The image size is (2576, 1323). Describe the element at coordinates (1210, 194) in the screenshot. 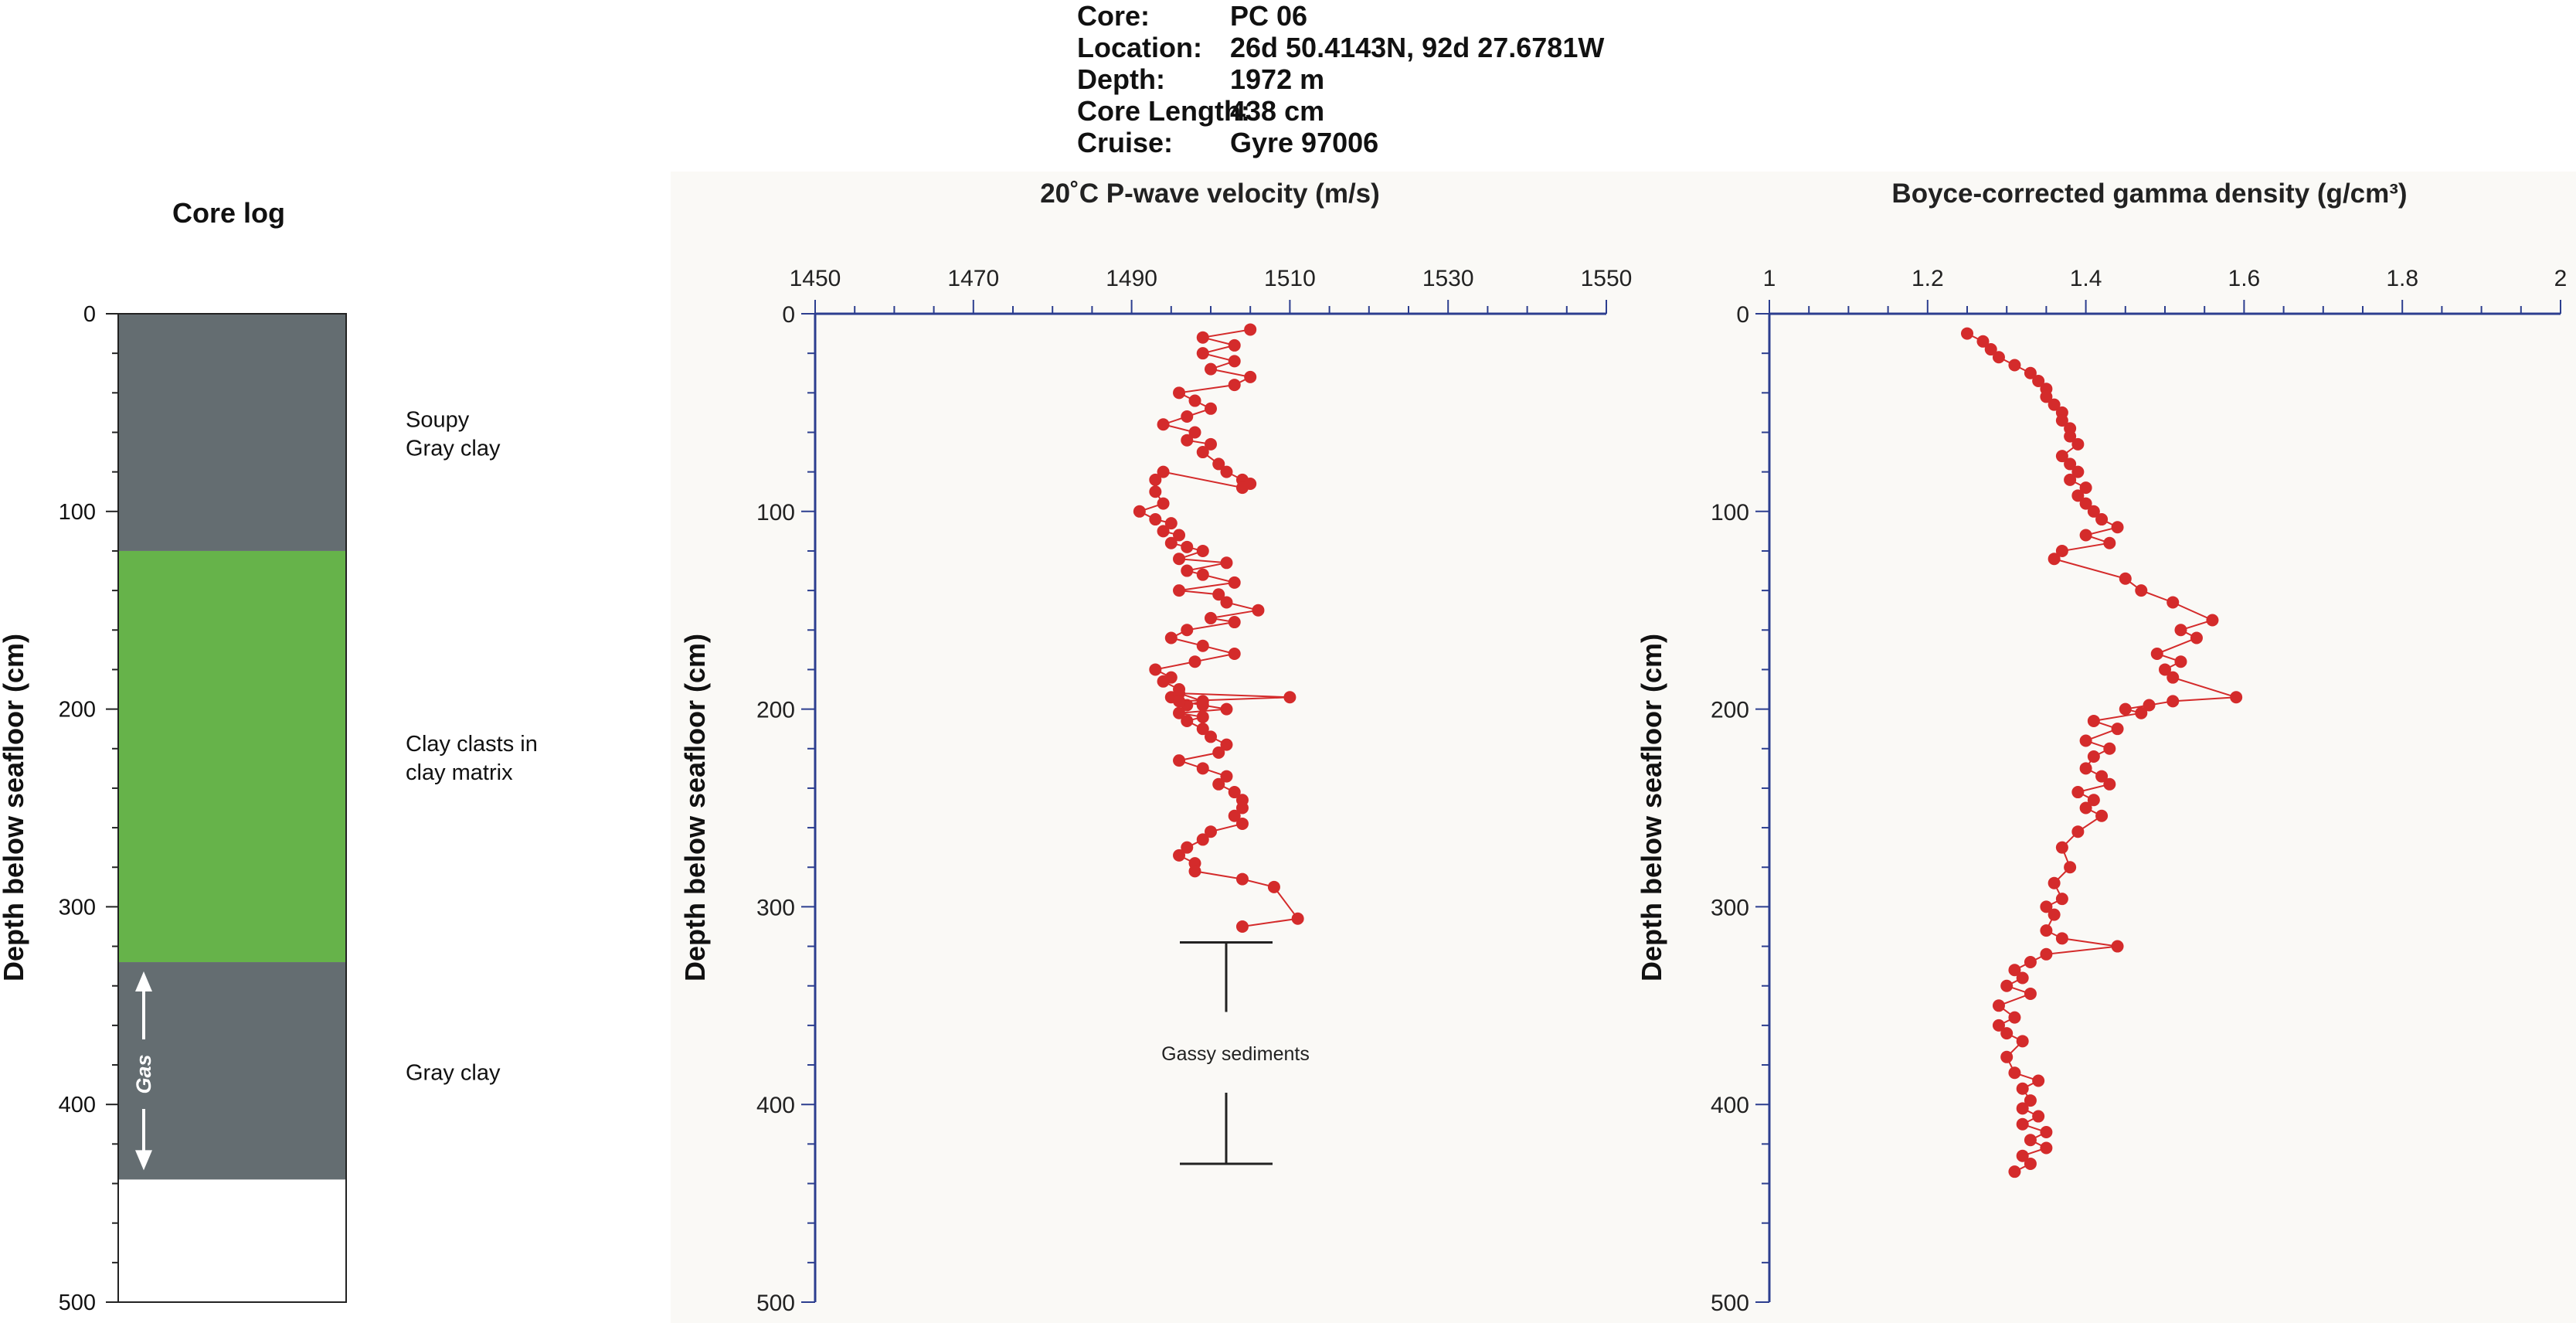

I see `panel-title: 20˚C P-wave velocity (m/s)` at that location.